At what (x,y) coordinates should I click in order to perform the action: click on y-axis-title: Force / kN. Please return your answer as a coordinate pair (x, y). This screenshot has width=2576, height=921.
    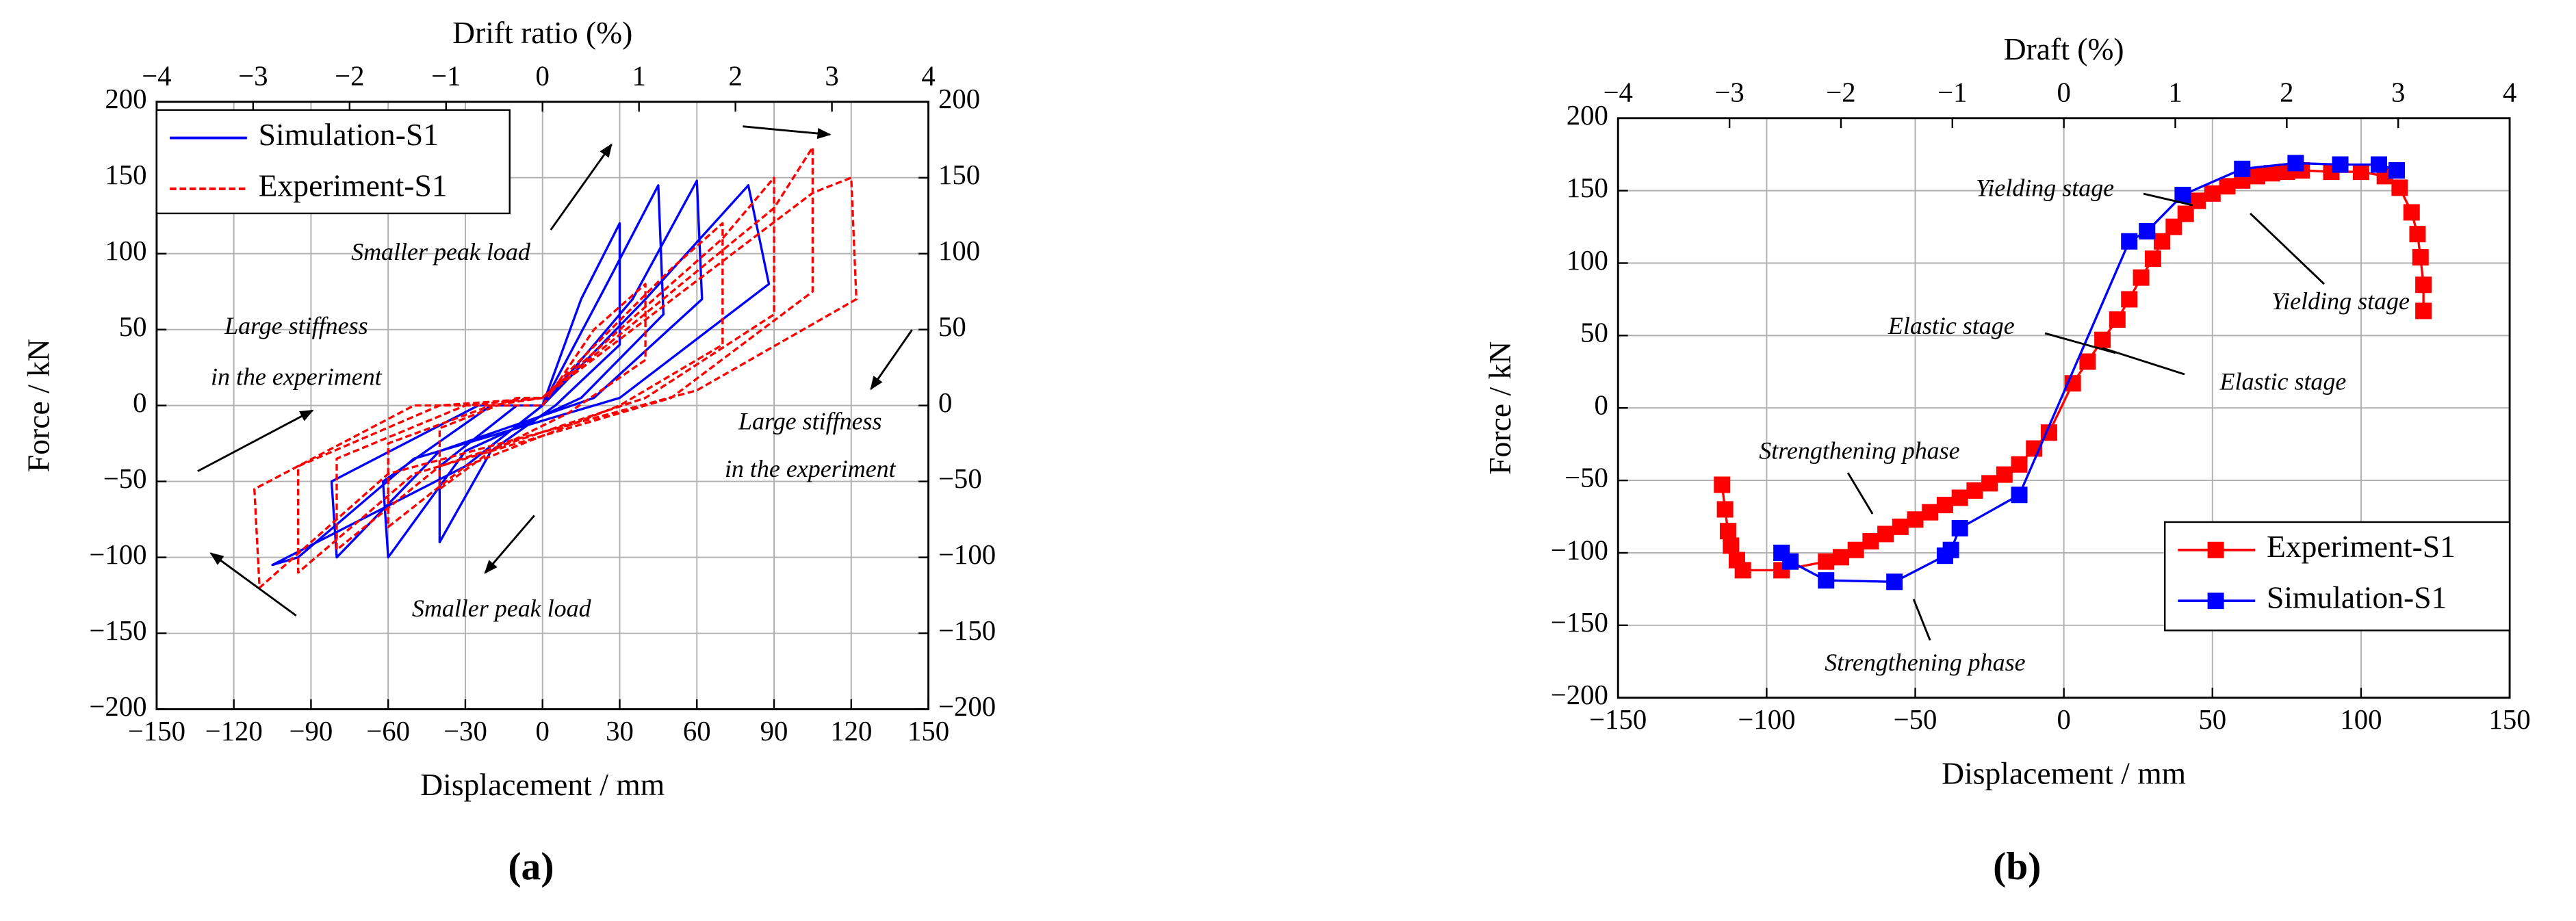
    Looking at the image, I should click on (1499, 408).